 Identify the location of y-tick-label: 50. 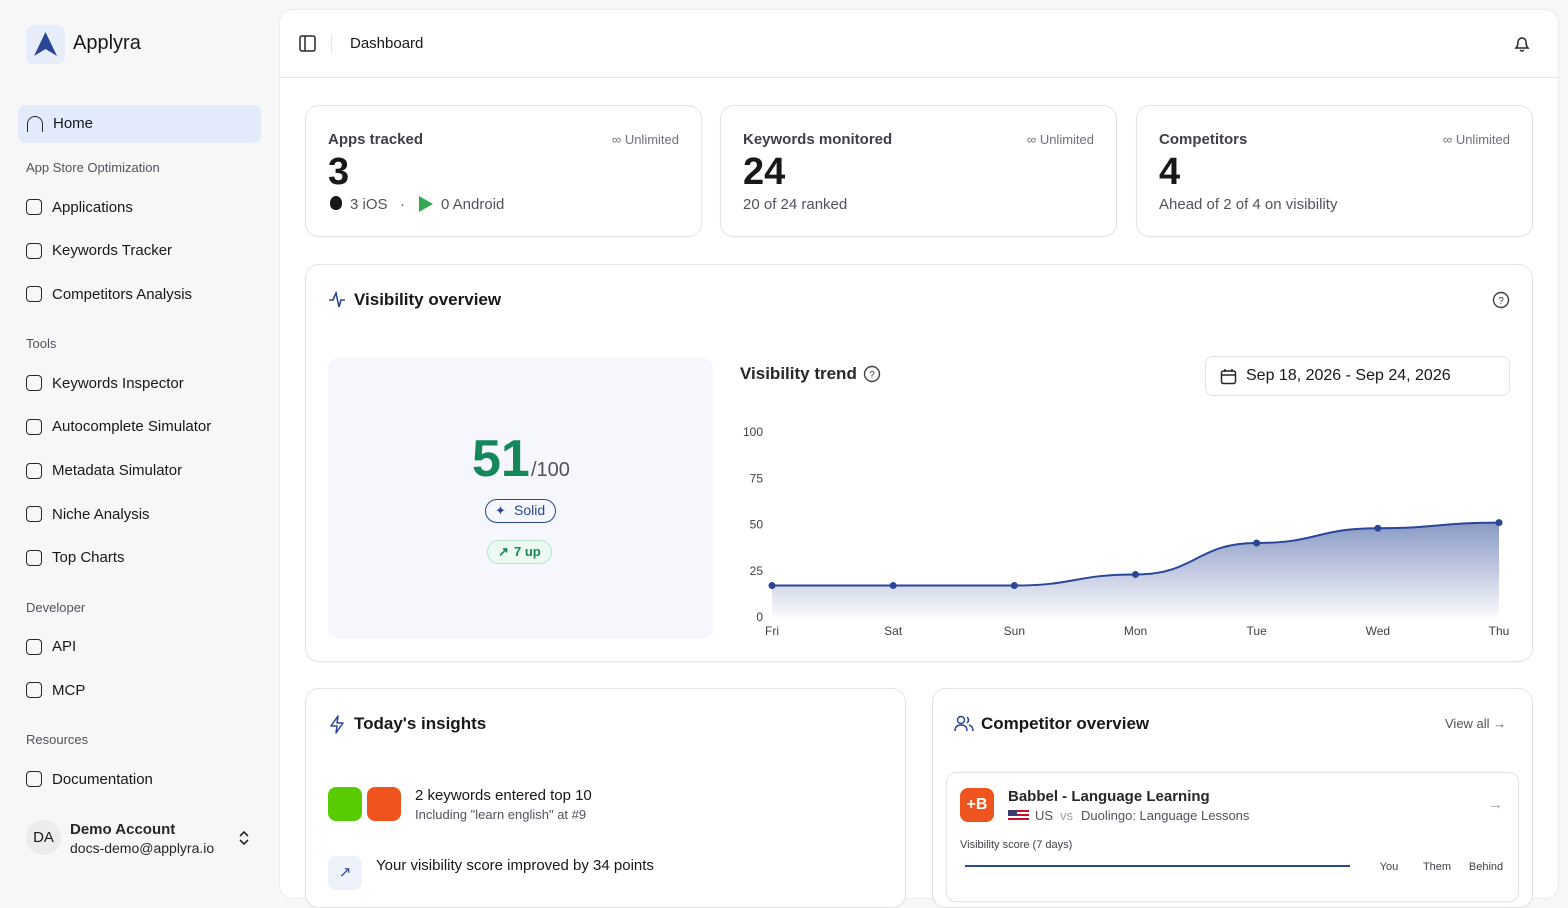
(757, 525).